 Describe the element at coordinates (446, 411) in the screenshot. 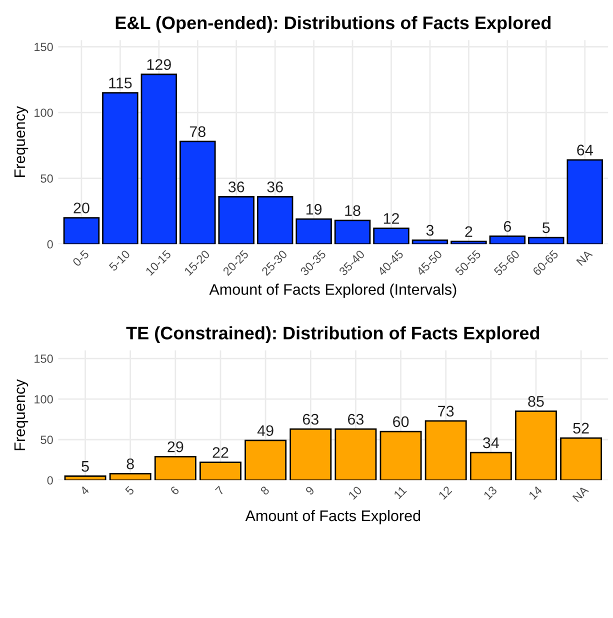

I see `data-label: 73` at that location.